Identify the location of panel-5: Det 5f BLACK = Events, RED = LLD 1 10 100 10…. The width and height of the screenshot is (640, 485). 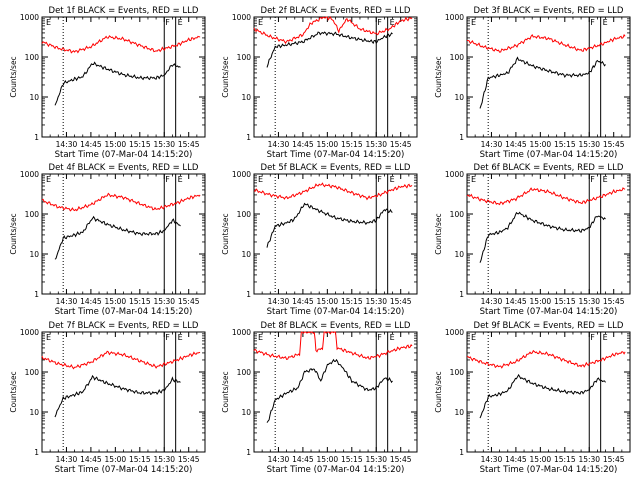
(319, 240).